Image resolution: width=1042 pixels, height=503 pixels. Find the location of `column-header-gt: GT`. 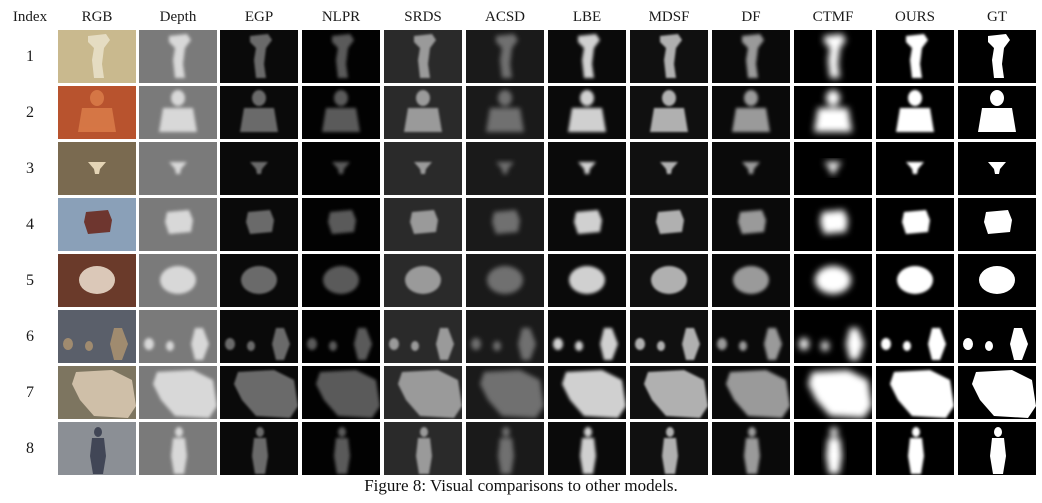

column-header-gt: GT is located at coordinates (997, 17).